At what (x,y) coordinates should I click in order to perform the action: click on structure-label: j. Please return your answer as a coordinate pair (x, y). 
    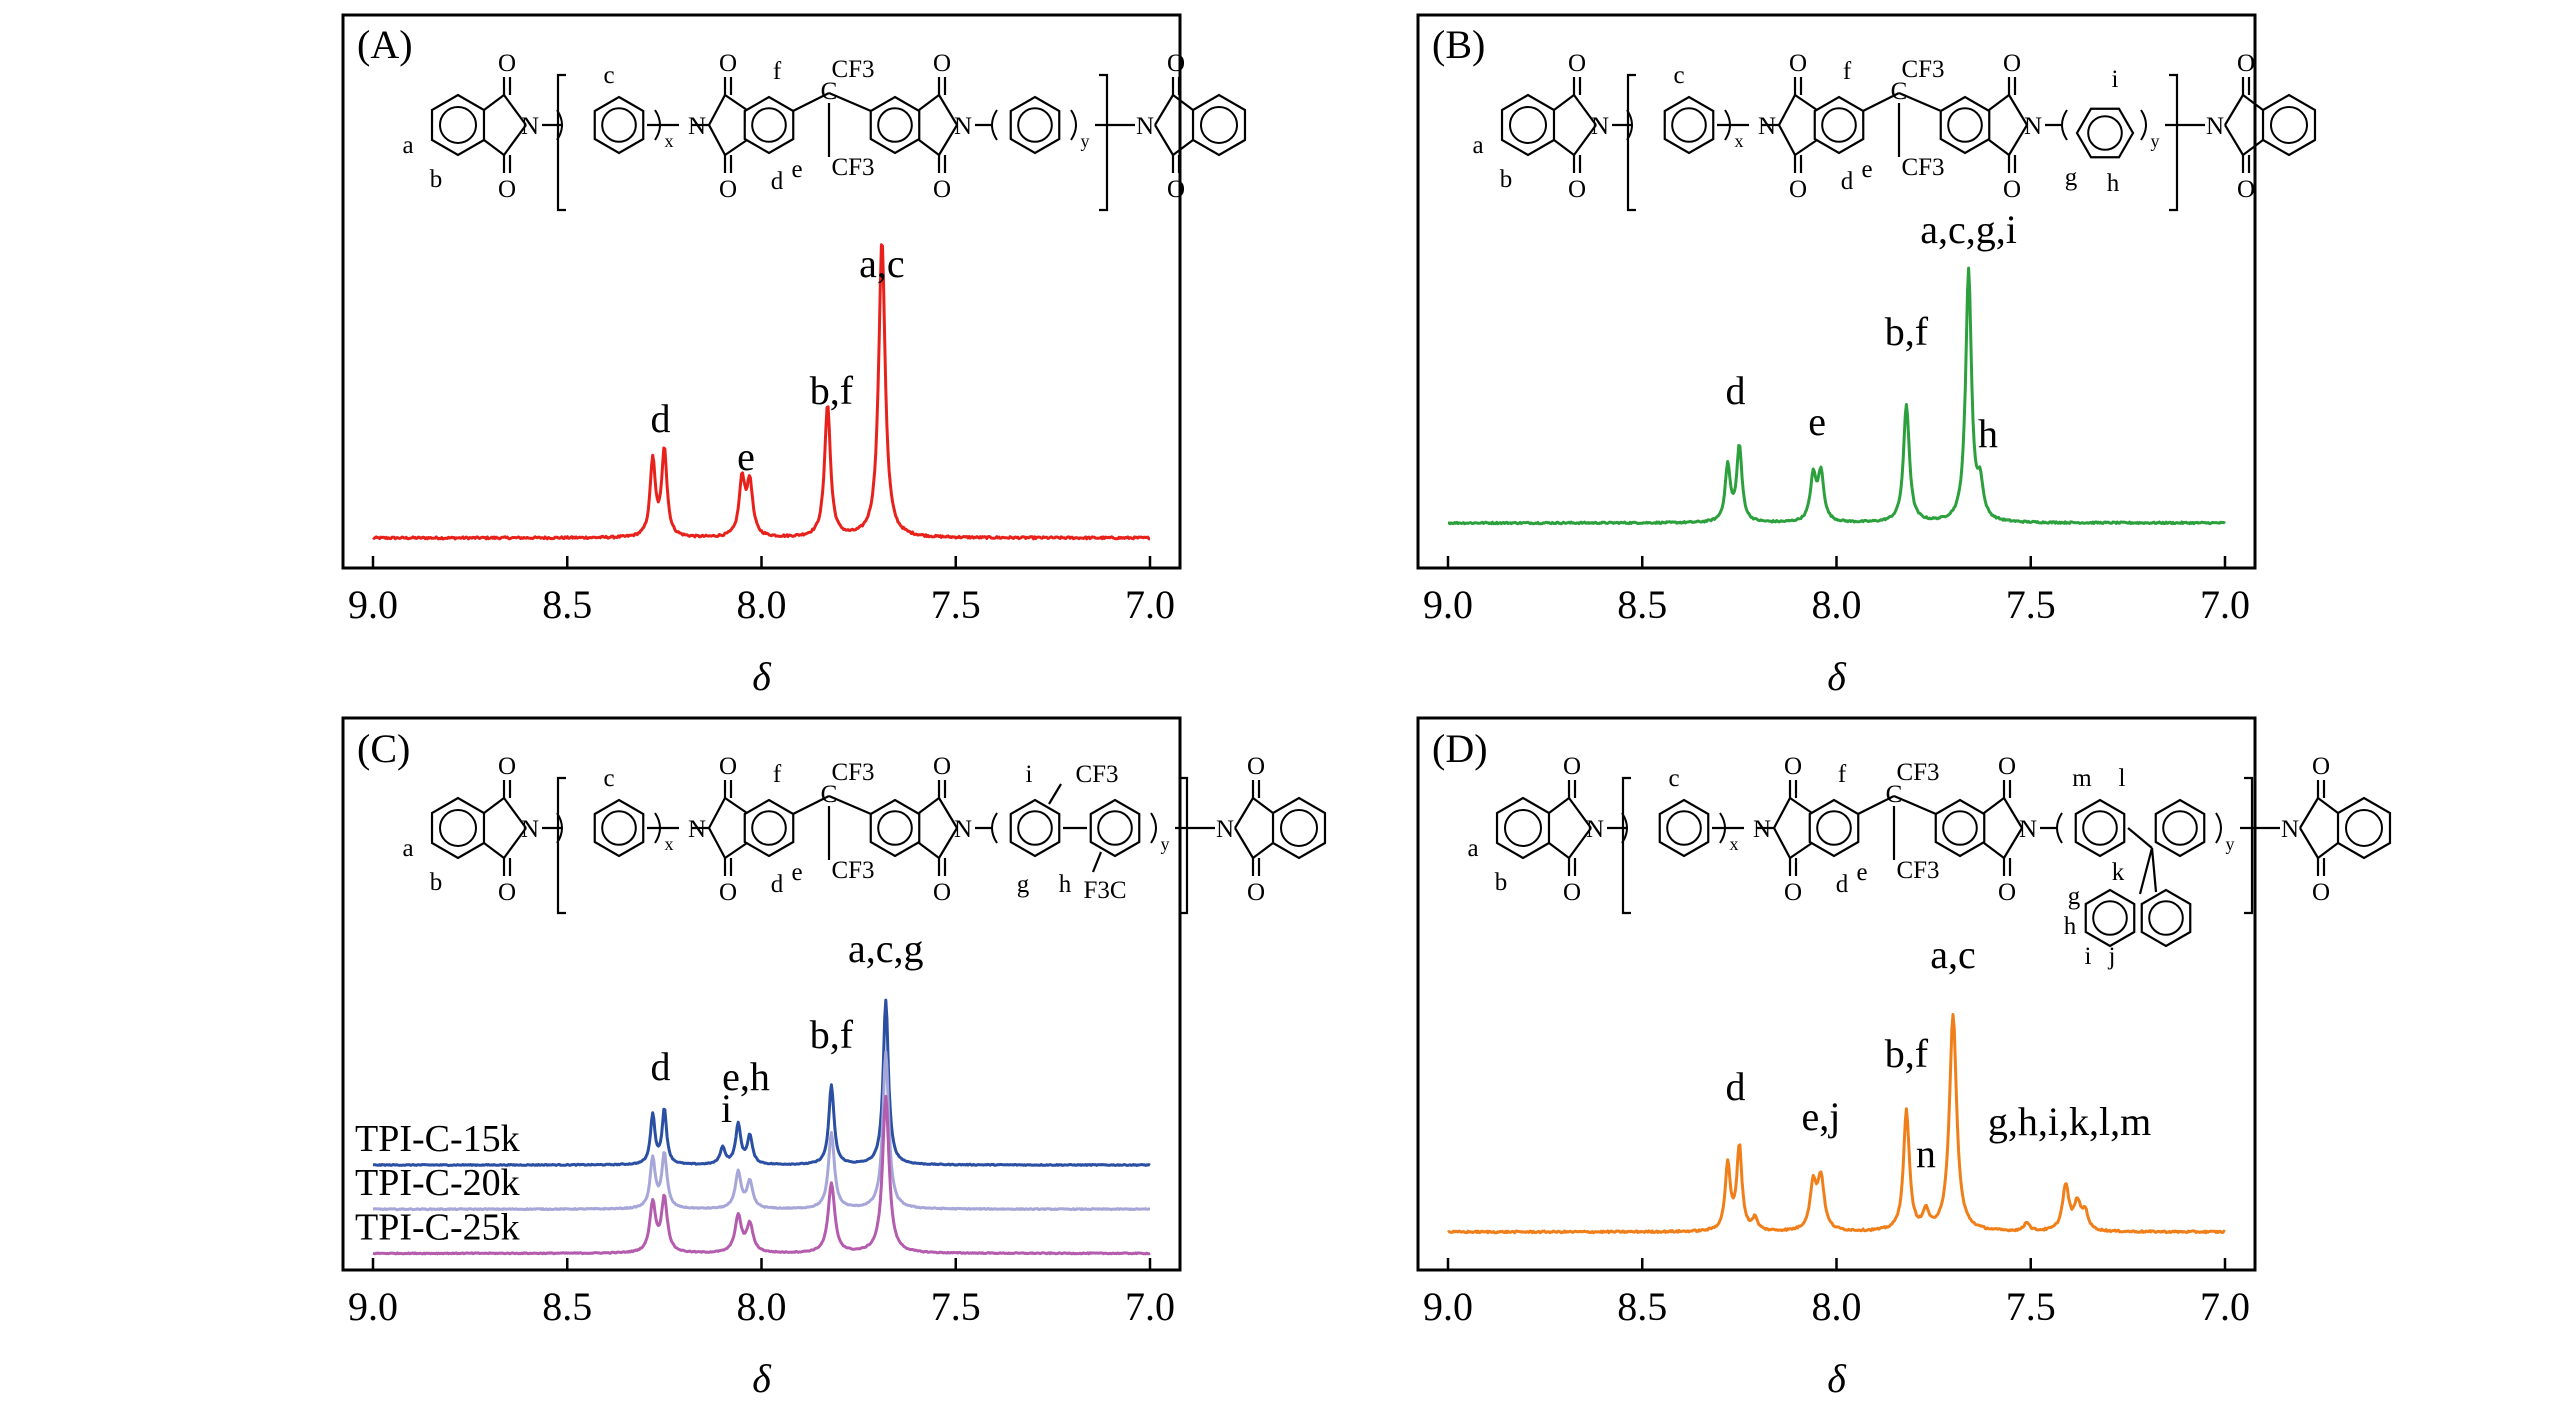
    Looking at the image, I should click on (2112, 956).